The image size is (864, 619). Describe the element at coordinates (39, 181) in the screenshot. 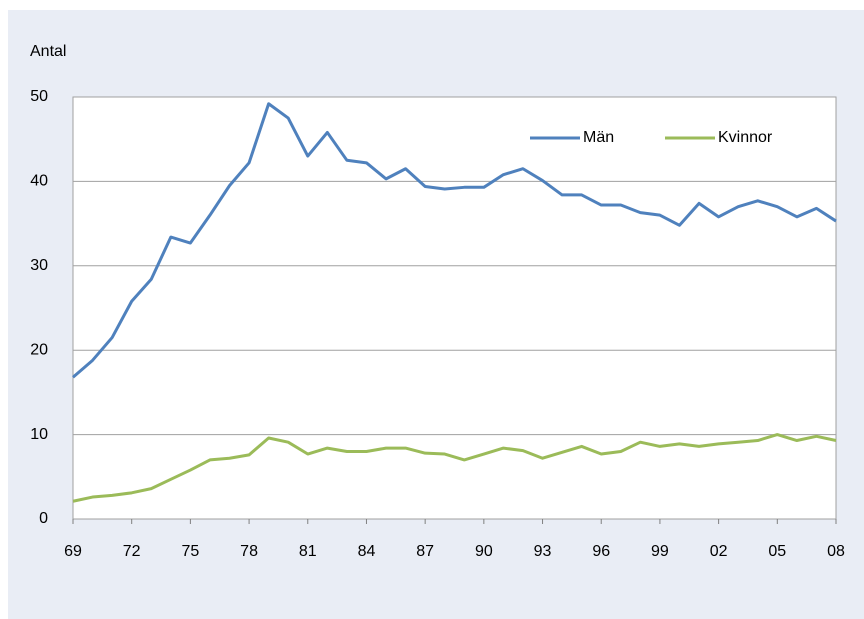

I see `y-tick-label: 40` at that location.